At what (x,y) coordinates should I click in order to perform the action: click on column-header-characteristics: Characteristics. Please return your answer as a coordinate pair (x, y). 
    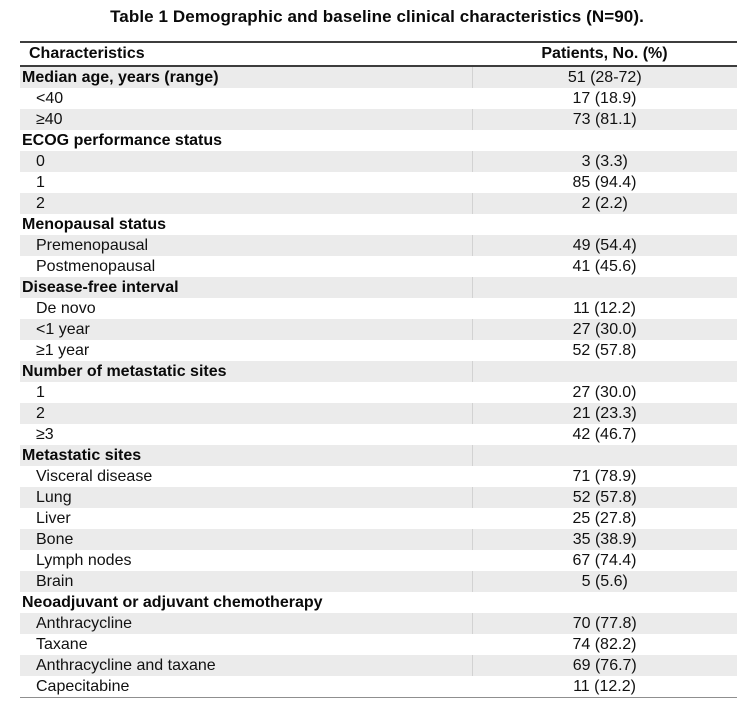
    Looking at the image, I should click on (246, 54).